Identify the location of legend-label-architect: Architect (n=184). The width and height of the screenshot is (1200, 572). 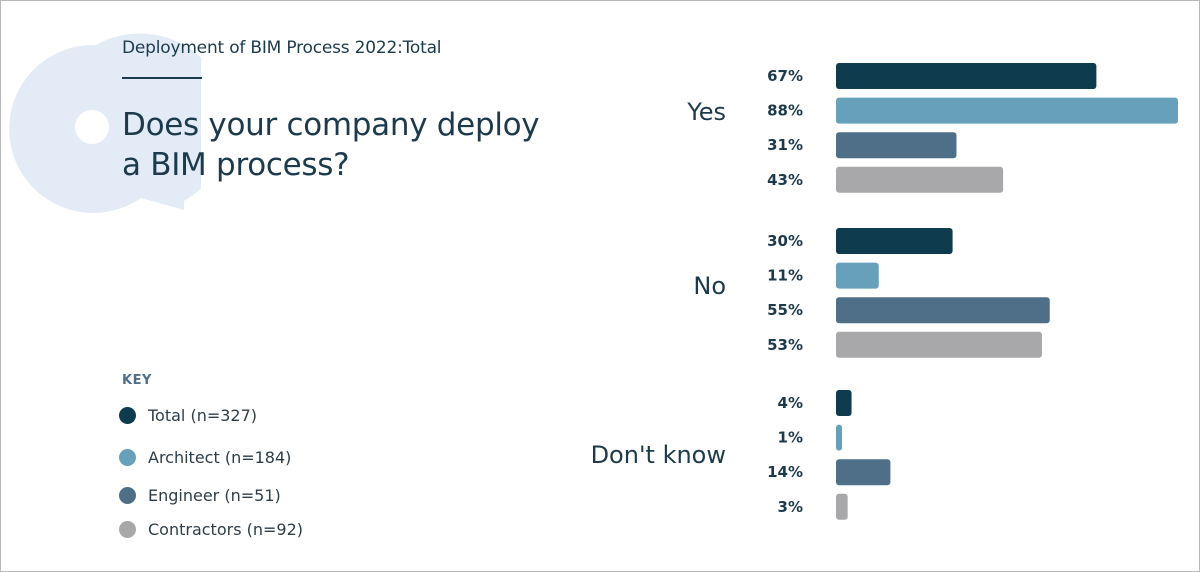
(220, 457).